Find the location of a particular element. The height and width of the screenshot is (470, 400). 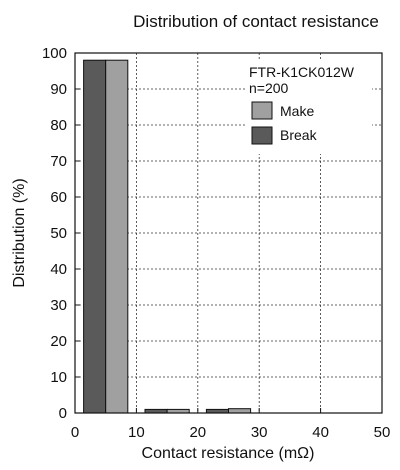

y-tick-label: 0 is located at coordinates (63, 413).